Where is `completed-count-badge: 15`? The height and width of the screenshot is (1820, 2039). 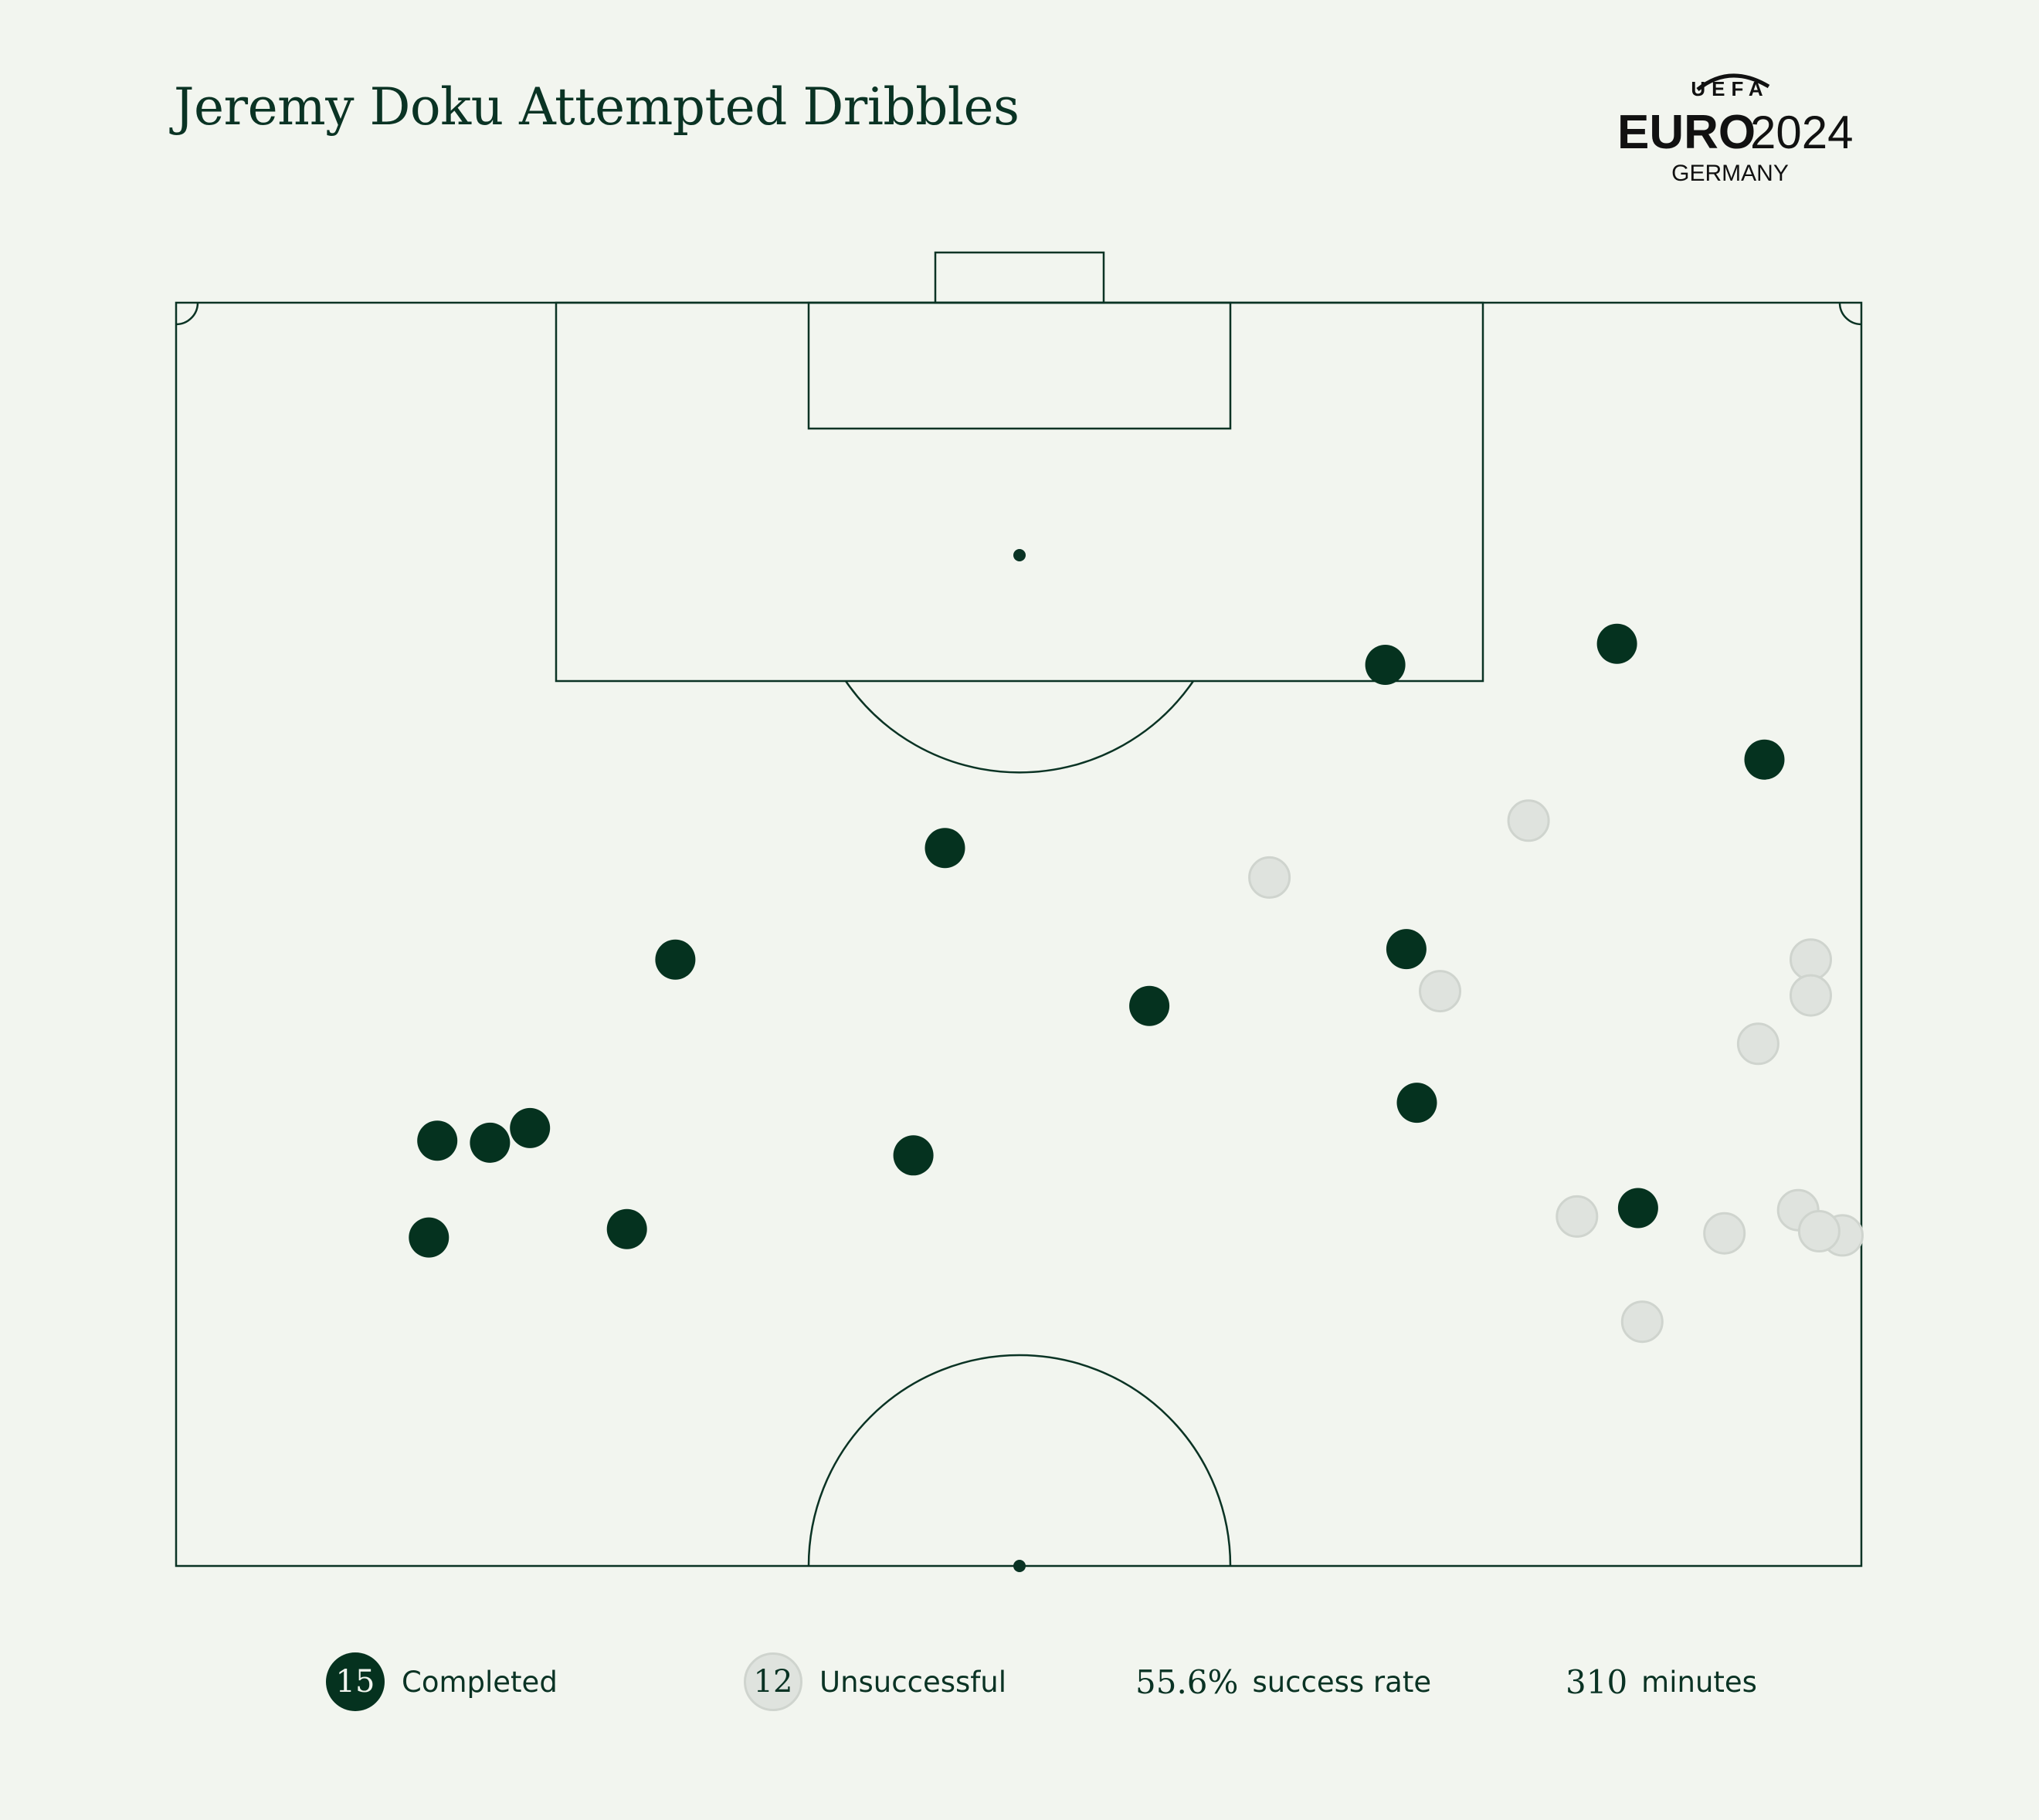 completed-count-badge: 15 is located at coordinates (355, 1682).